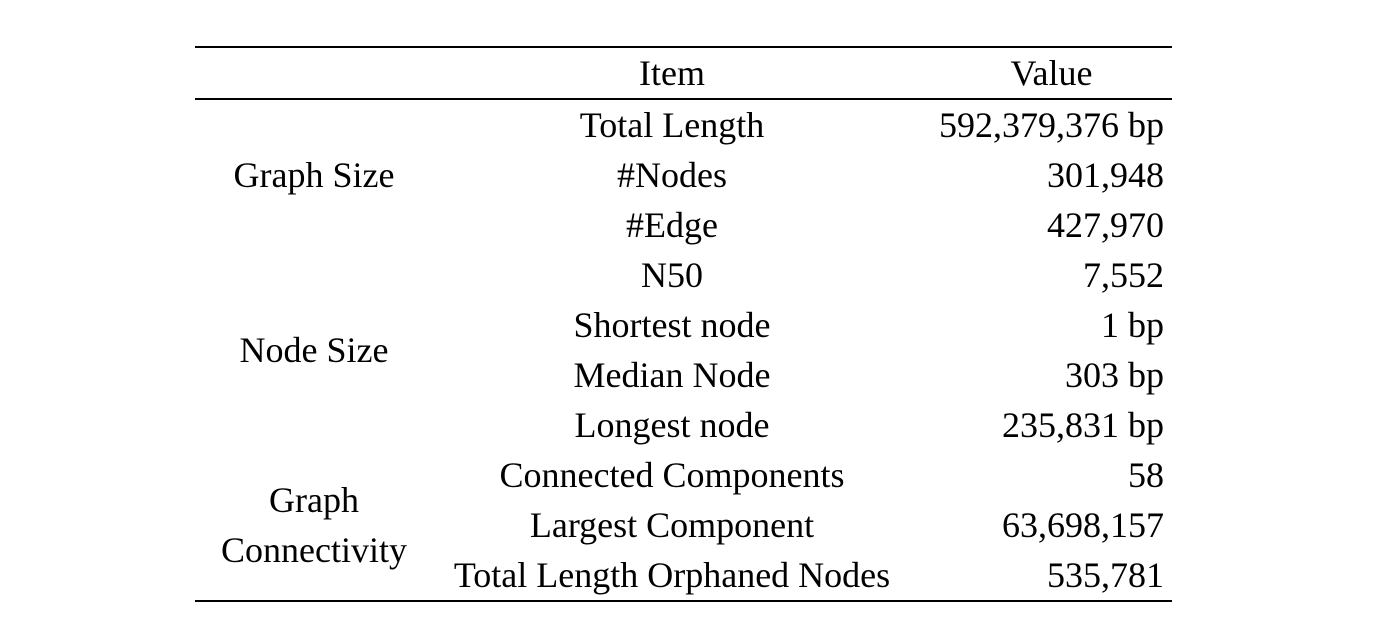  Describe the element at coordinates (672, 525) in the screenshot. I see `item-cell: Largest Component` at that location.